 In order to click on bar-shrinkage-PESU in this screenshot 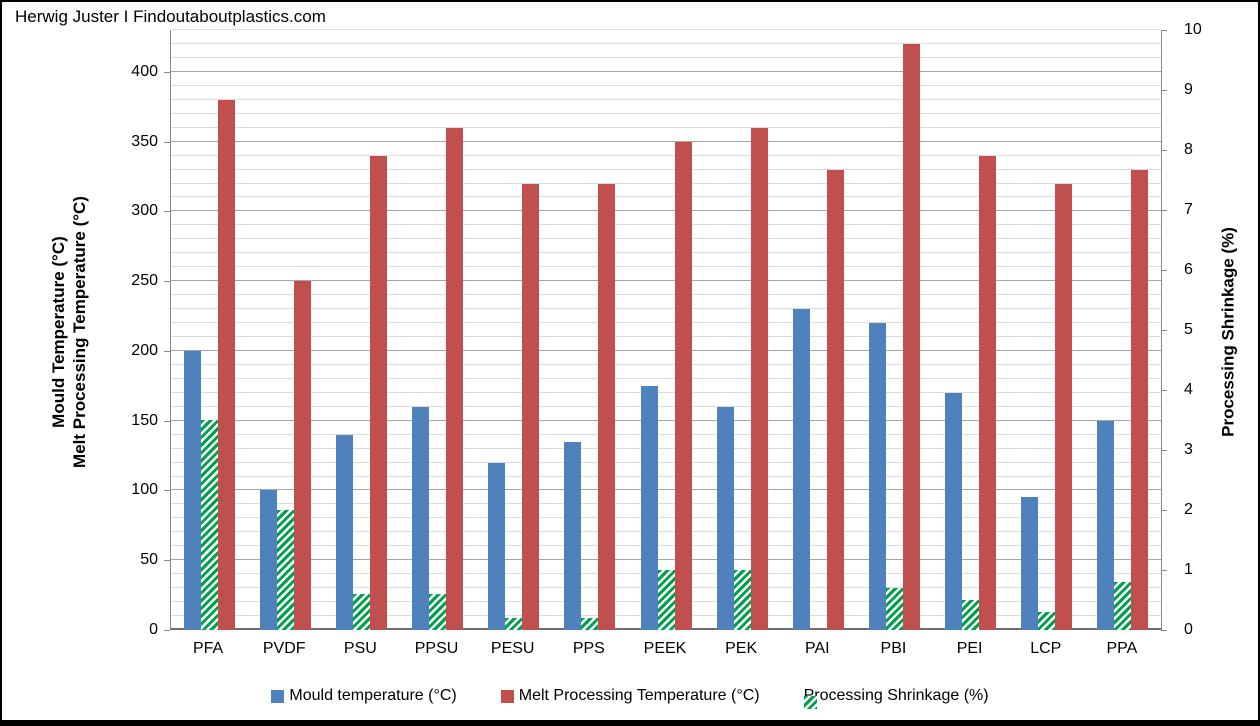, I will do `click(514, 624)`.